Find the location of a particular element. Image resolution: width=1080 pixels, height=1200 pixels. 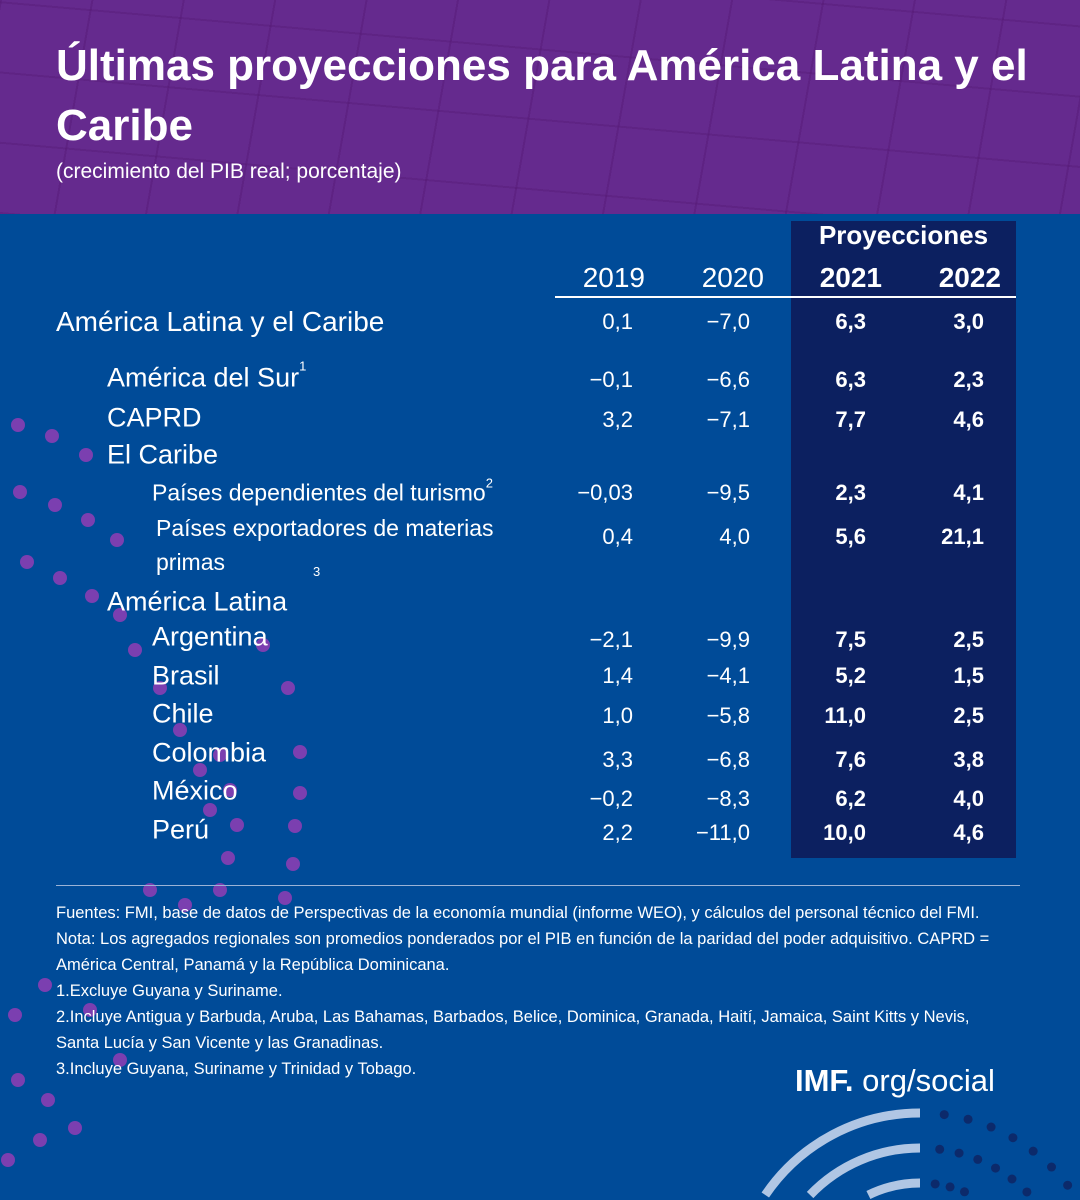

logo-arc is located at coordinates (863, 1171).